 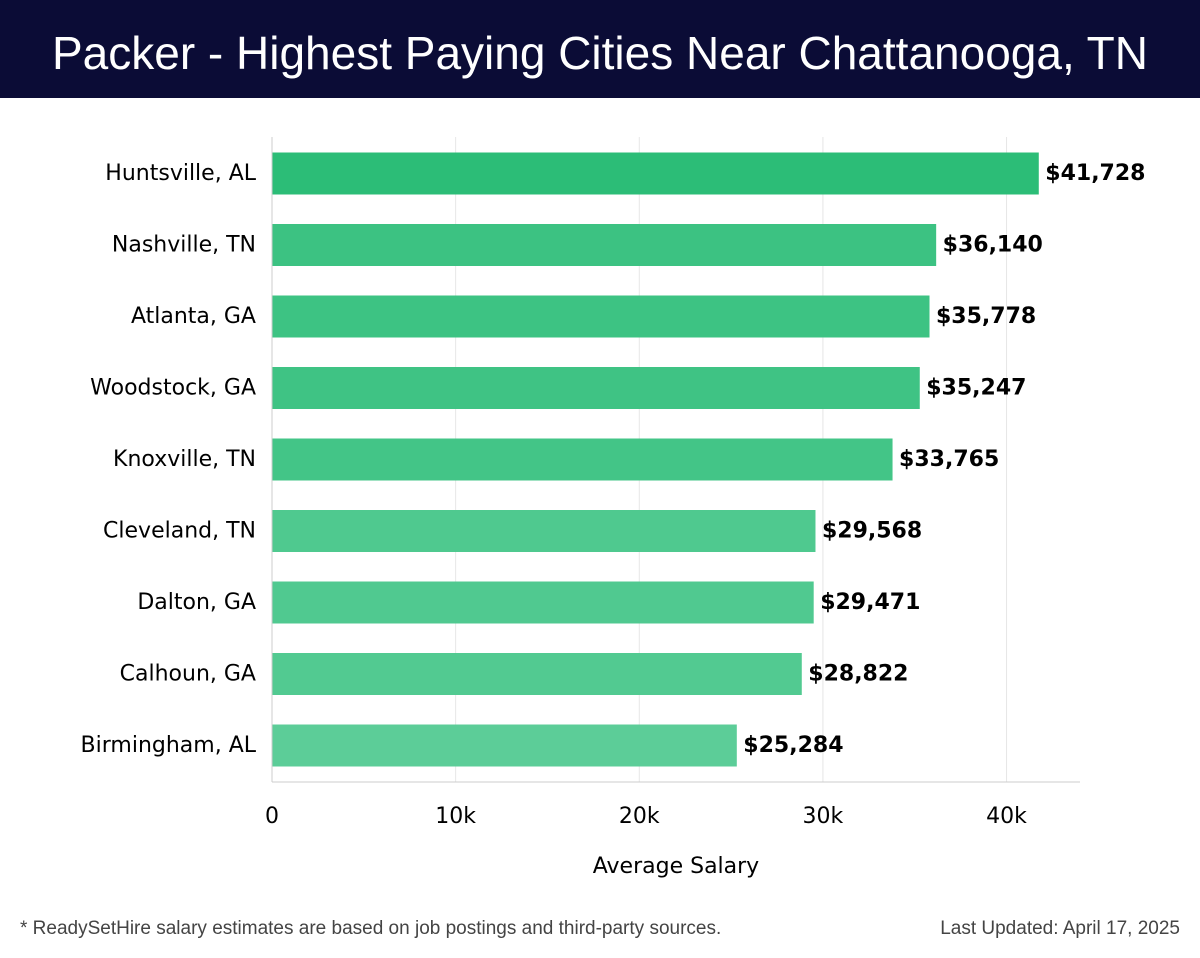 What do you see at coordinates (196, 602) in the screenshot?
I see `category-label: Dalton, GA` at bounding box center [196, 602].